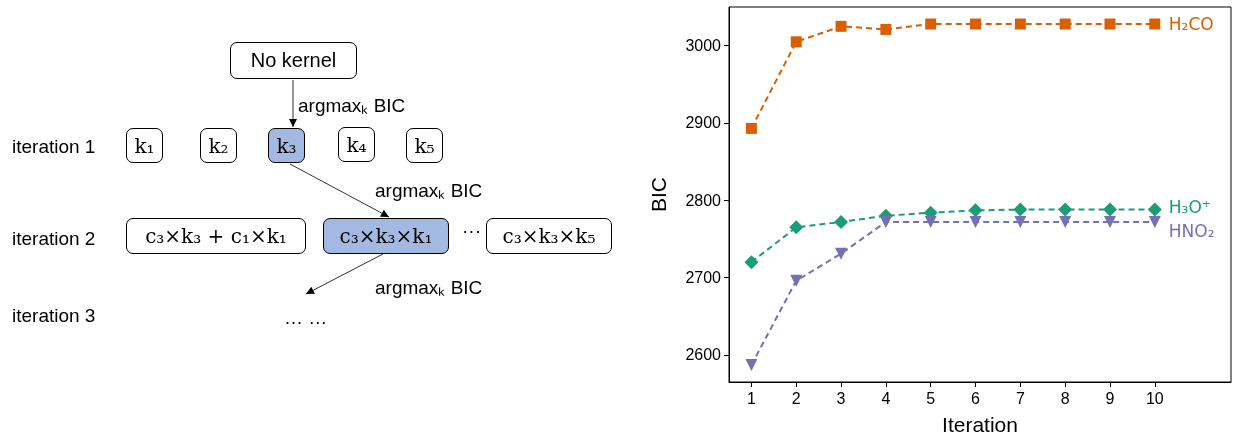  What do you see at coordinates (1191, 230) in the screenshot?
I see `series-label: HNO₂` at bounding box center [1191, 230].